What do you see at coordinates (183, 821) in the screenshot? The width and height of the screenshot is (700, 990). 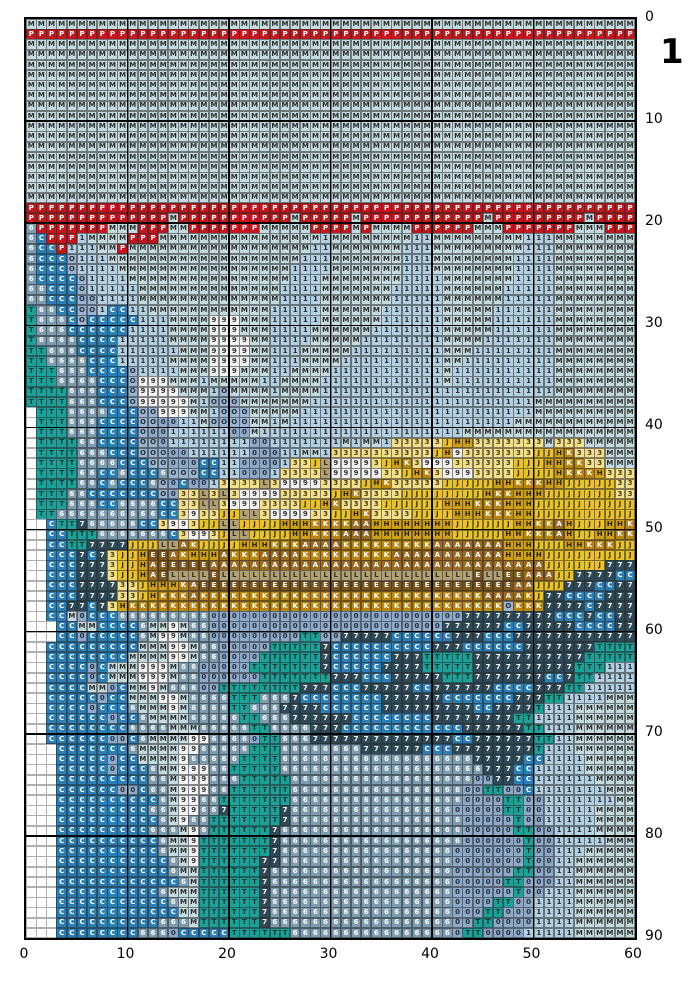 I see `heatmap-cell: 9` at bounding box center [183, 821].